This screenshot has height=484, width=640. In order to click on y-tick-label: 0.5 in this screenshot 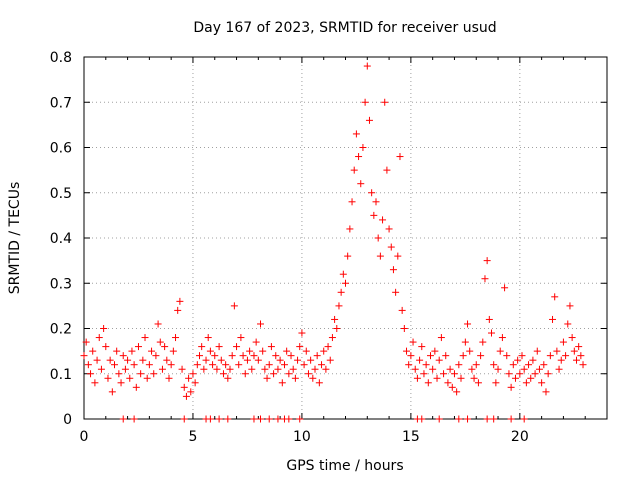, I will do `click(61, 194)`.